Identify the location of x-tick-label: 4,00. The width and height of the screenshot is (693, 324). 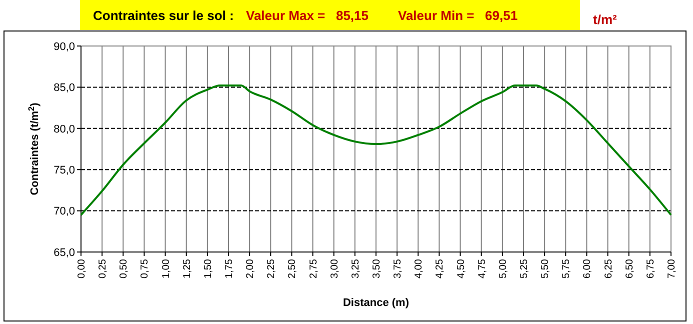
(419, 268).